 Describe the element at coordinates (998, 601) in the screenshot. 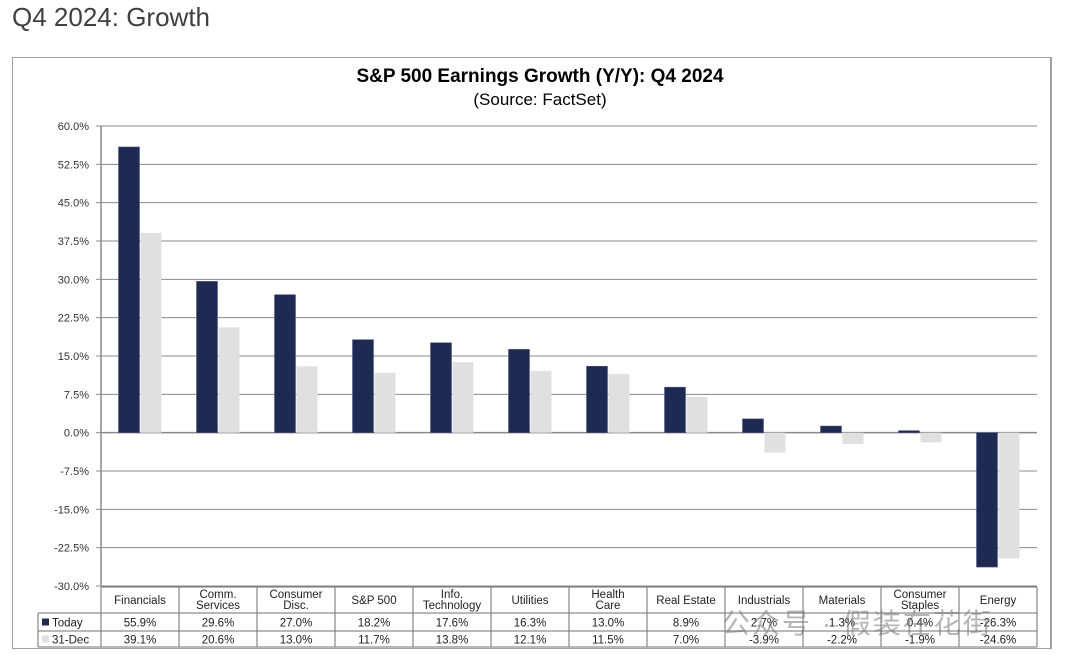

I see `category-label: Energy` at that location.